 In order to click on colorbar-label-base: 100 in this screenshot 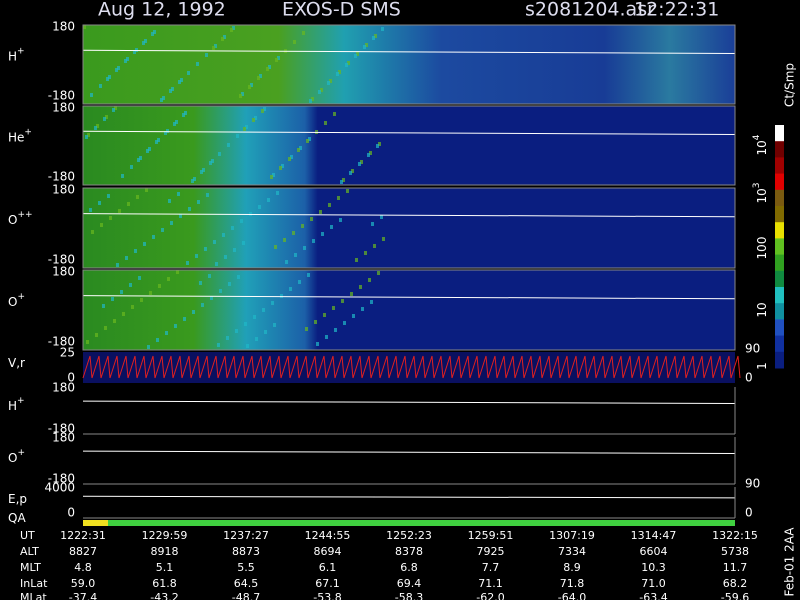, I will do `click(762, 248)`.